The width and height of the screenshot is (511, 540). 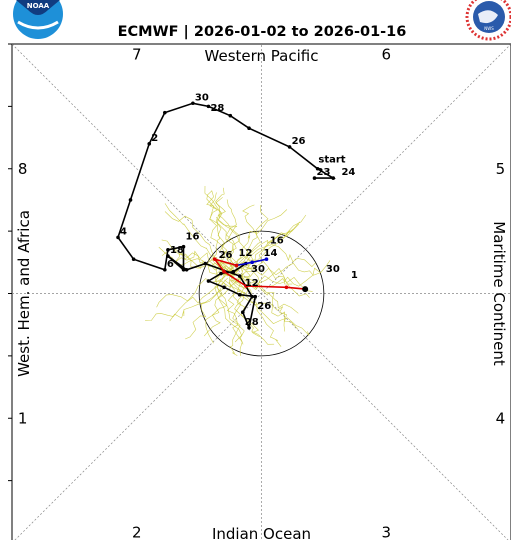 I want to click on day-label: 23, so click(x=324, y=172).